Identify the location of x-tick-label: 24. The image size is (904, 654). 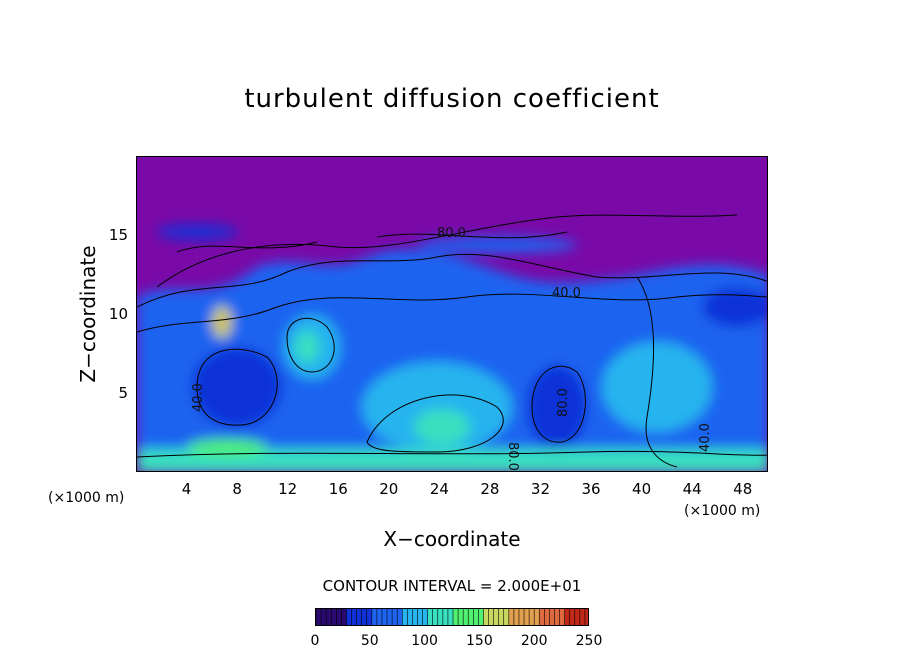
(439, 489).